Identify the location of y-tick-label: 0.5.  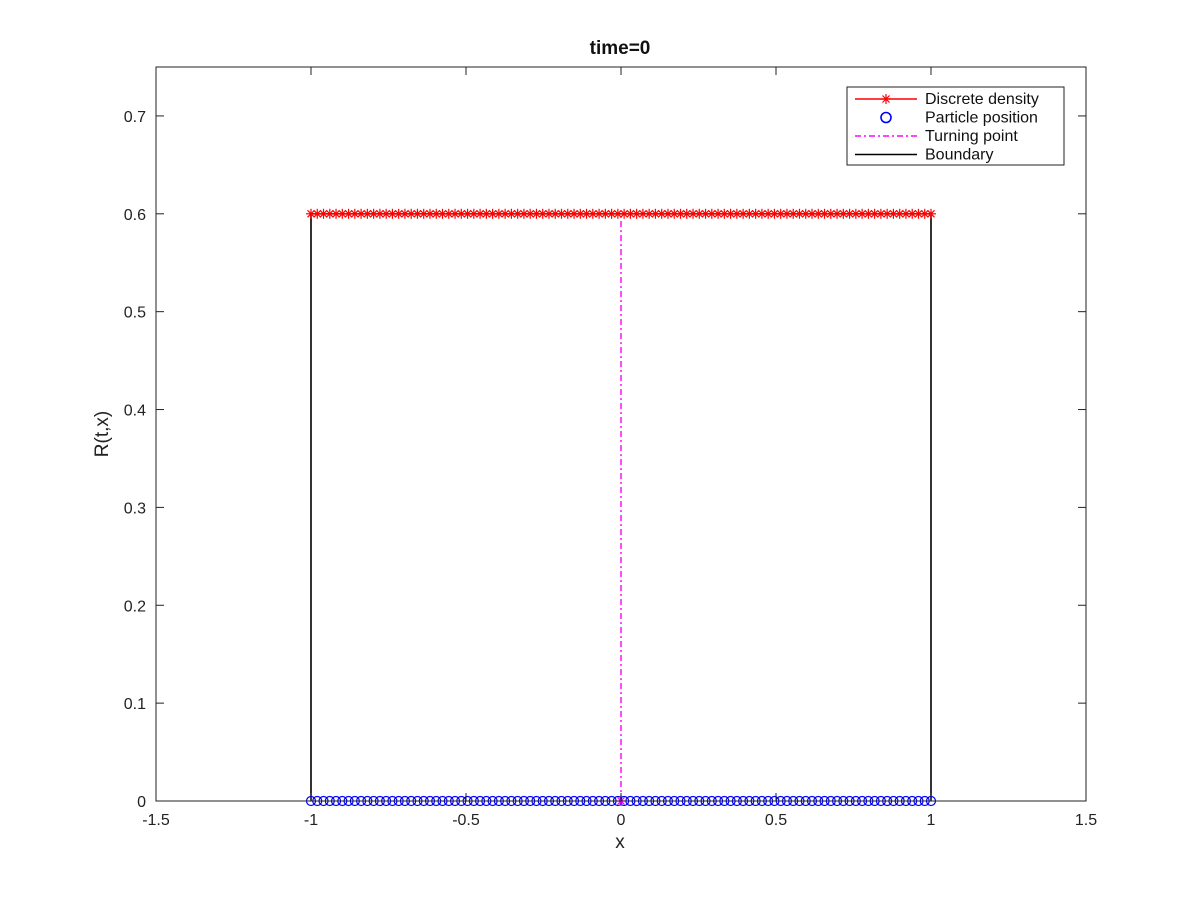
(135, 313).